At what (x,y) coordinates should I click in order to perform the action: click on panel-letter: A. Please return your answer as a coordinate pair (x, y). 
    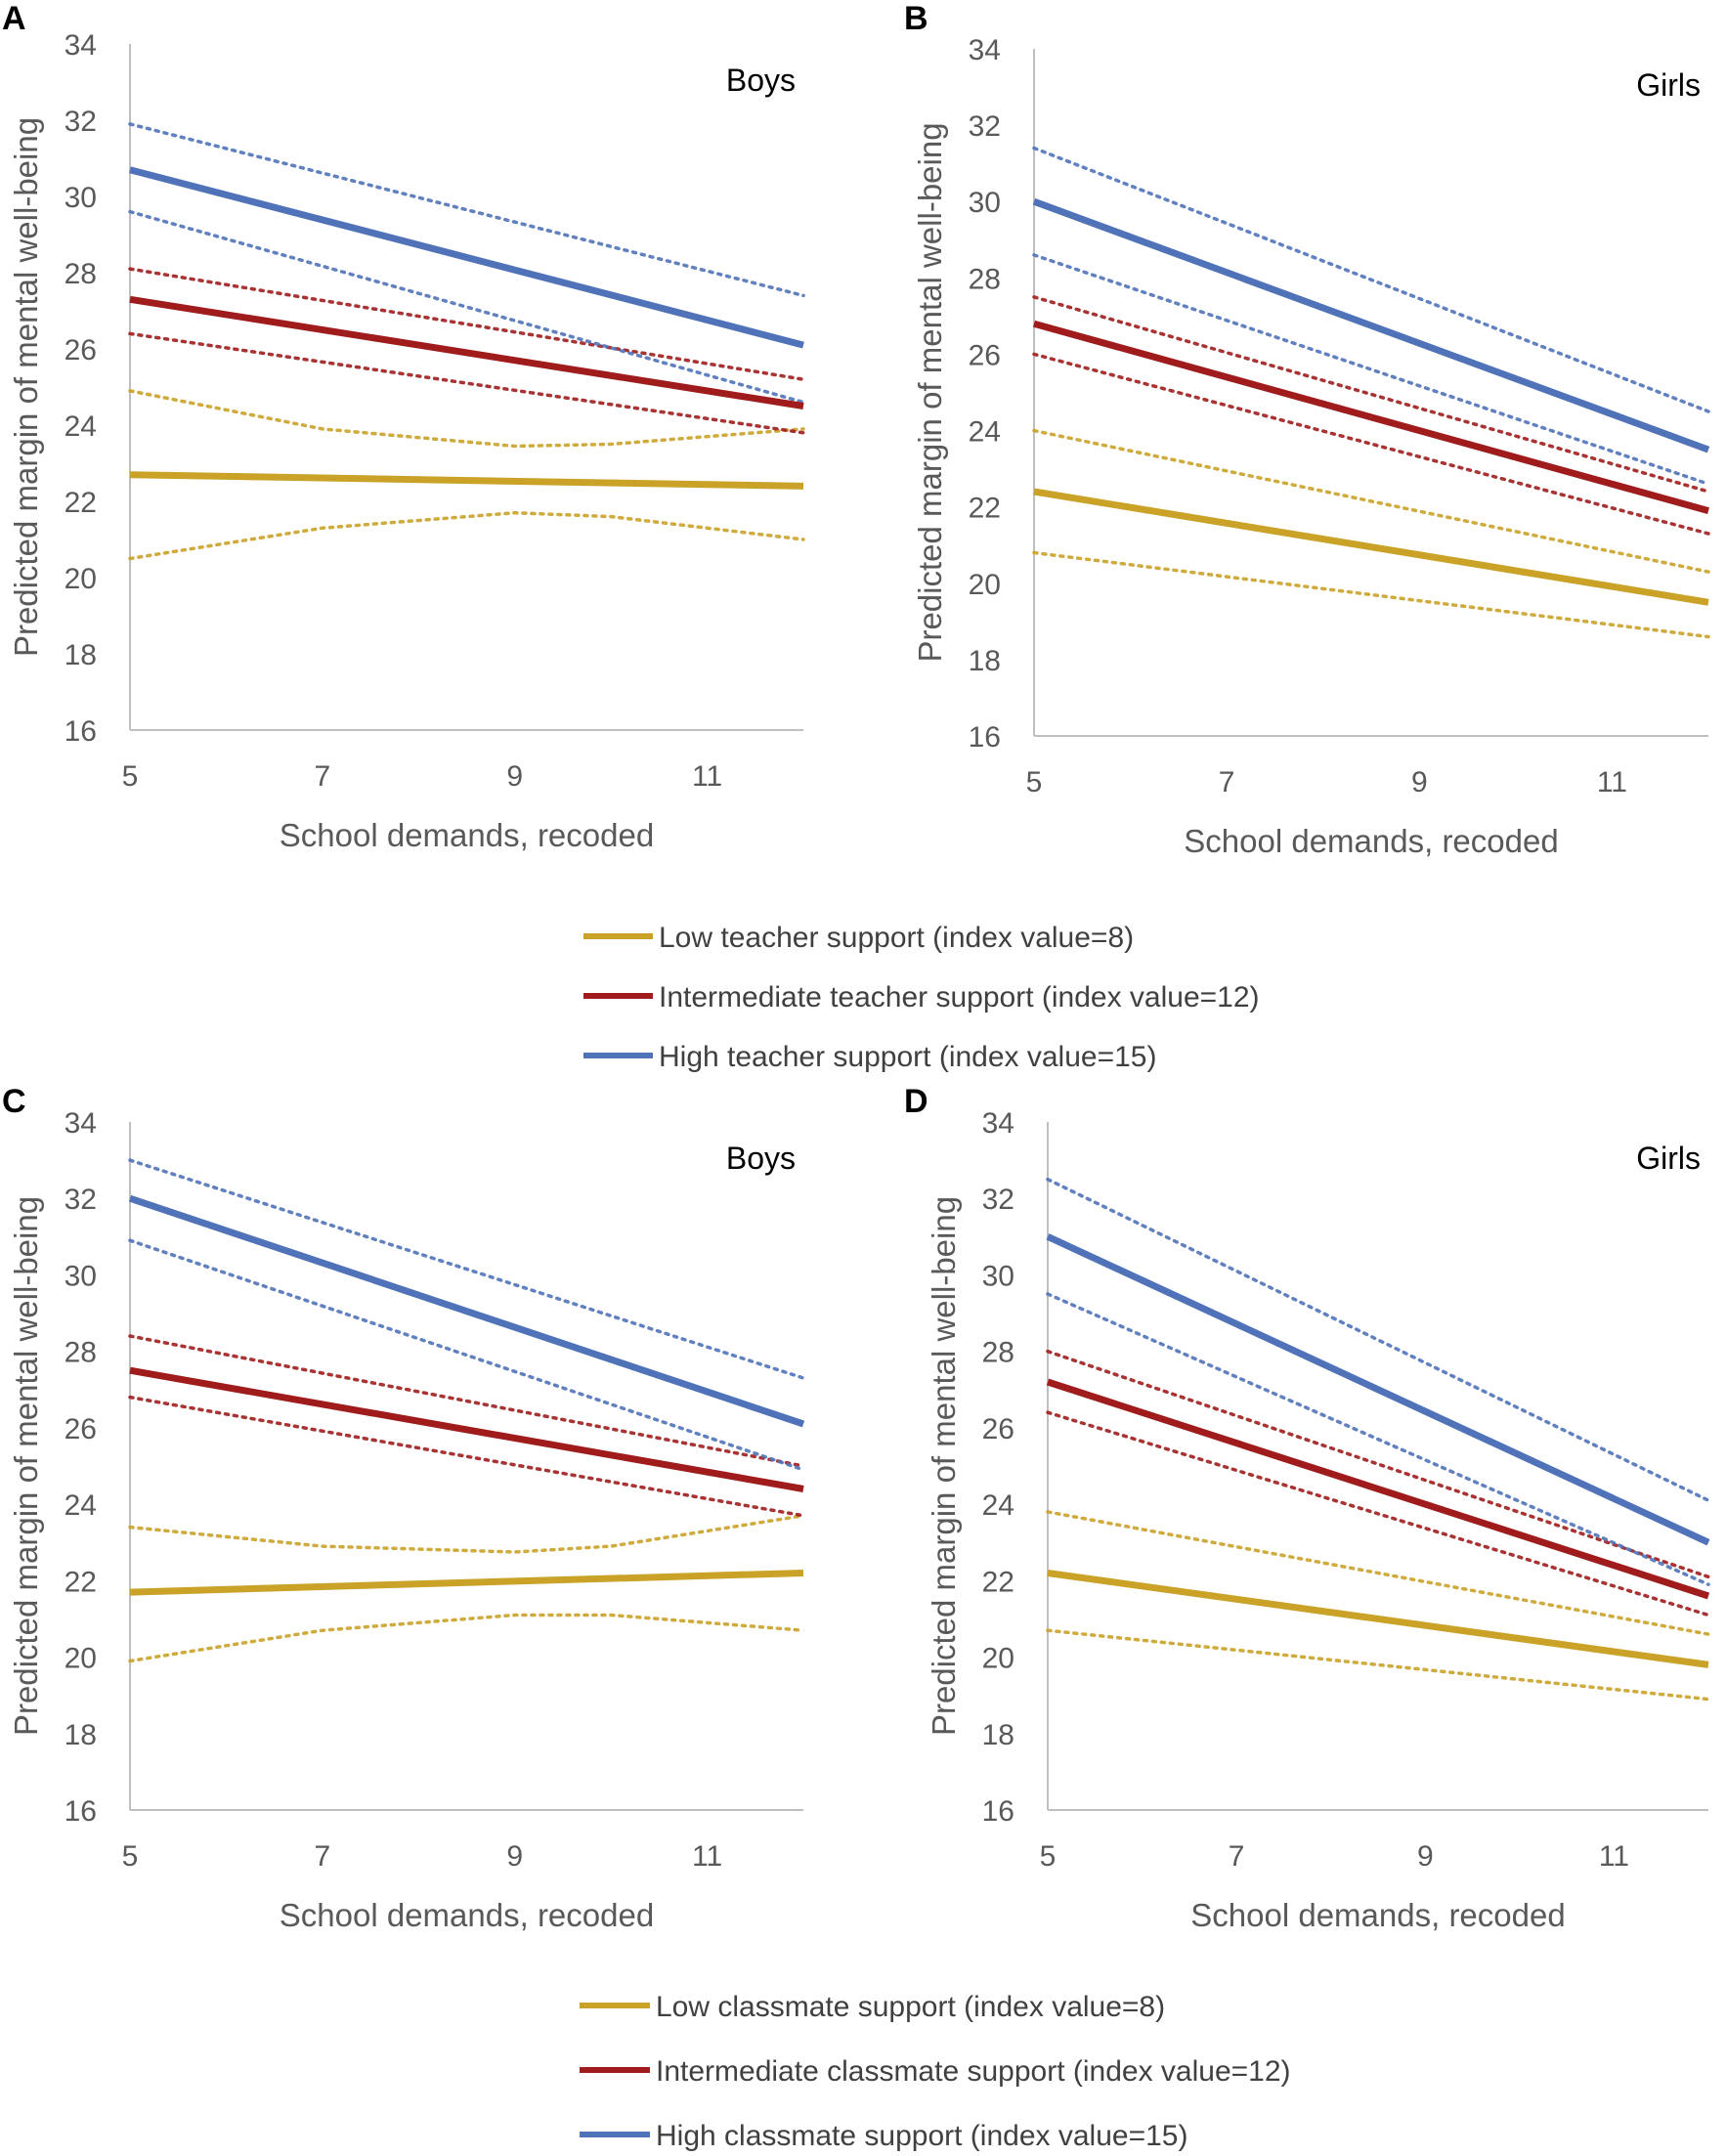
    Looking at the image, I should click on (14, 18).